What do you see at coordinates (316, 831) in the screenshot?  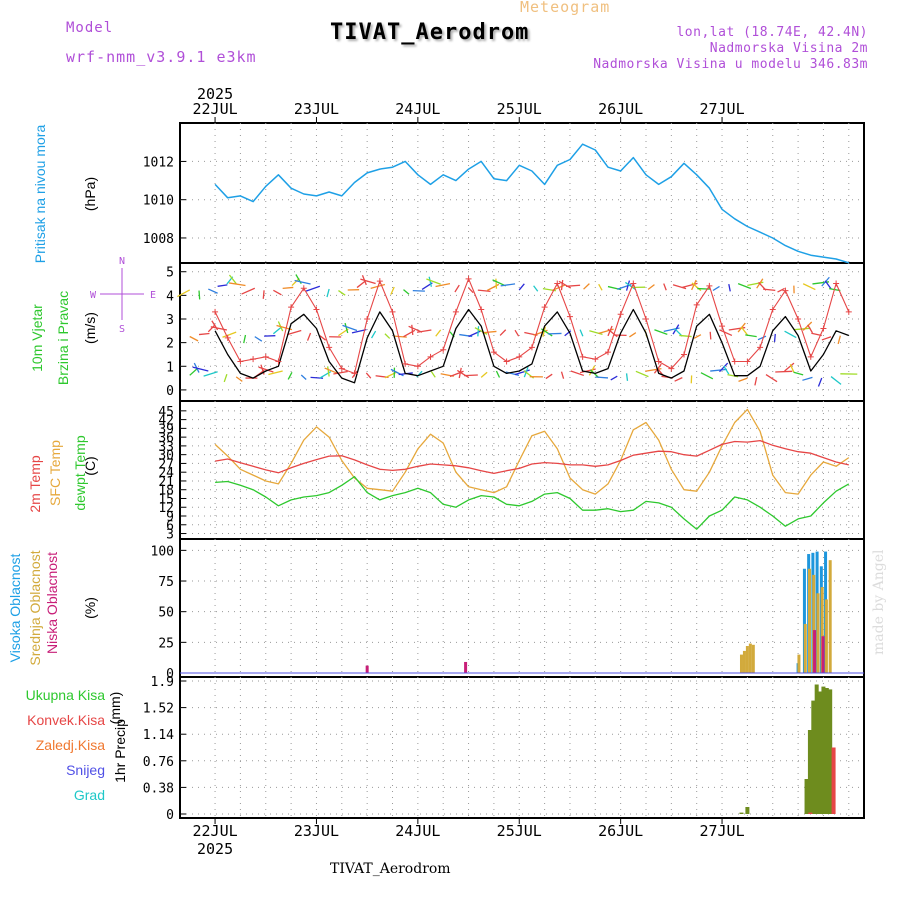 I see `day-label-bottom: 23JUL` at bounding box center [316, 831].